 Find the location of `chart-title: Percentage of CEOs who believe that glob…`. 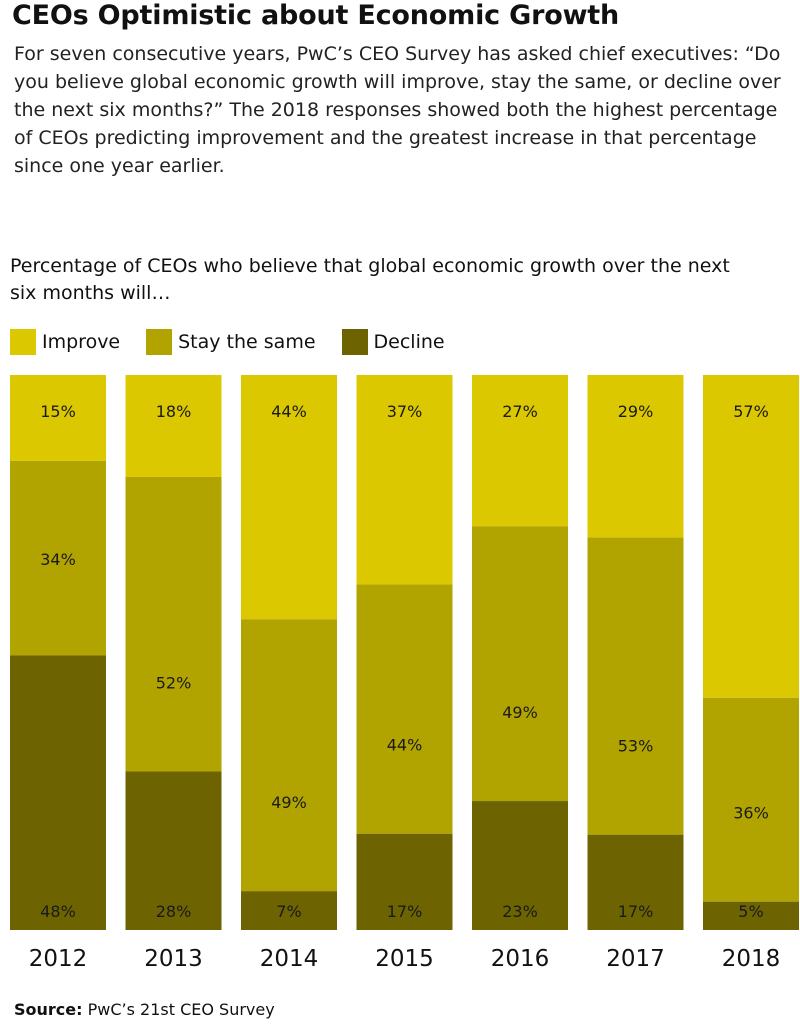

chart-title: Percentage of CEOs who believe that glob… is located at coordinates (370, 279).